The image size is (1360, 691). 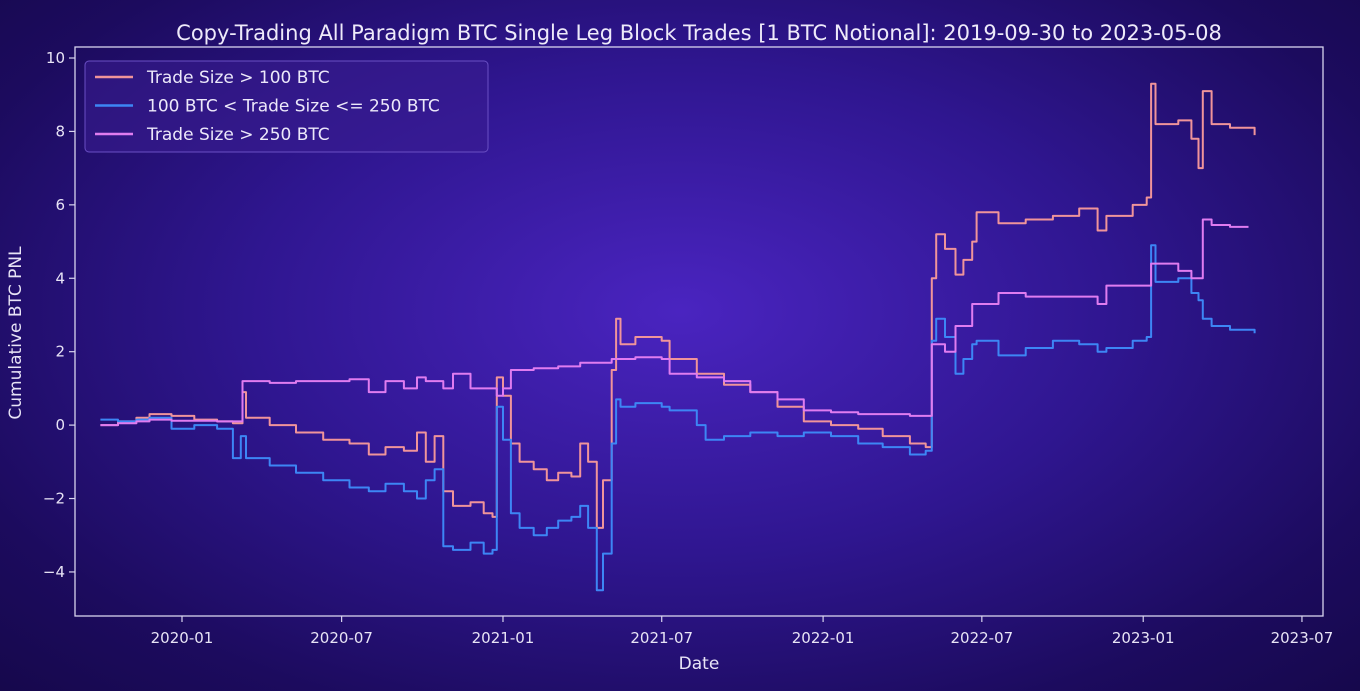 I want to click on y-tick-label: 4, so click(x=60, y=278).